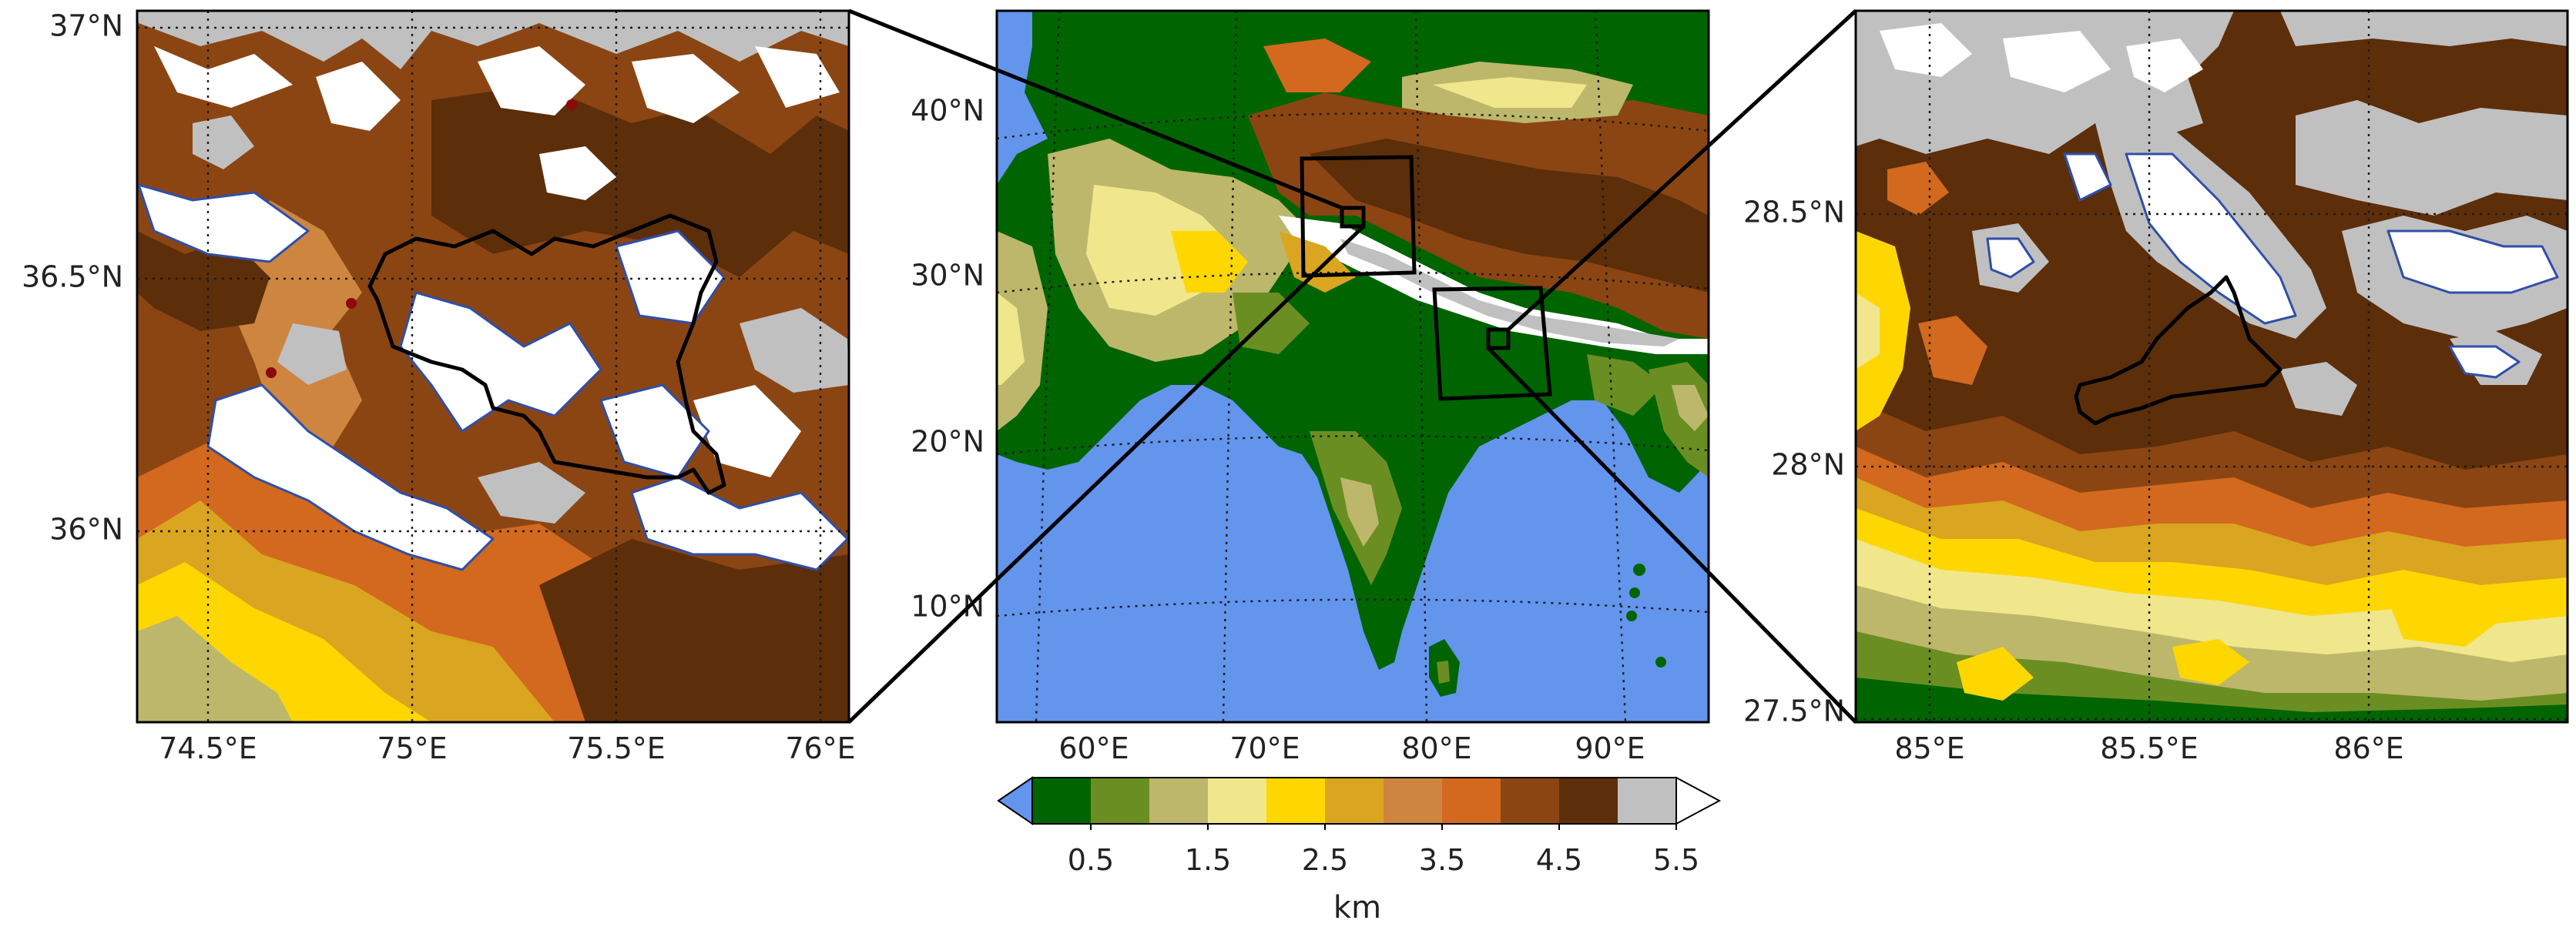 The image size is (2576, 937). Describe the element at coordinates (1676, 860) in the screenshot. I see `colorbar-tick-label: 5.5` at that location.